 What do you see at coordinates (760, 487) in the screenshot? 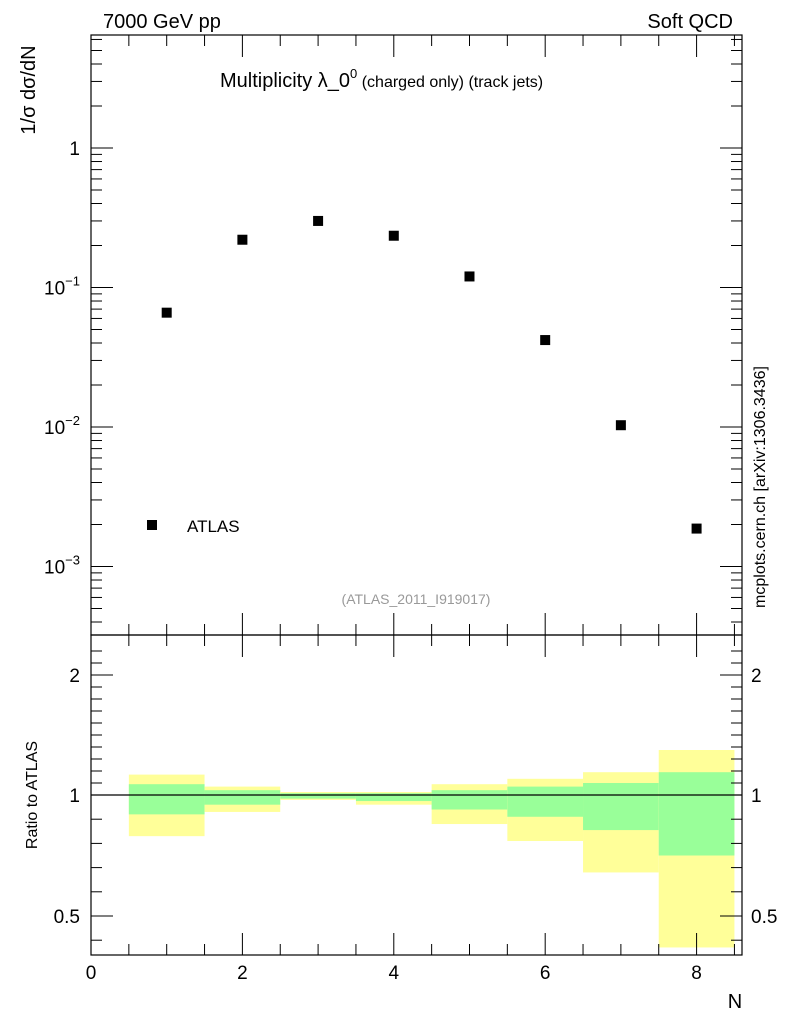
I see `side-label: mcplots.cern.ch [arXiv:1306.3436]` at bounding box center [760, 487].